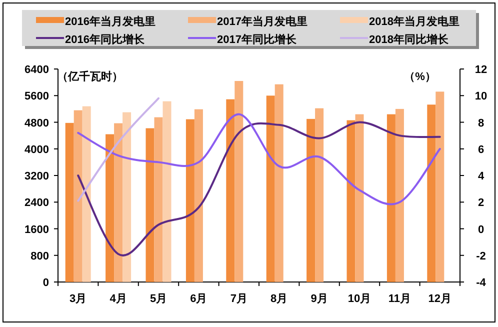  What do you see at coordinates (481, 176) in the screenshot?
I see `y2-tick-label: 4` at bounding box center [481, 176].